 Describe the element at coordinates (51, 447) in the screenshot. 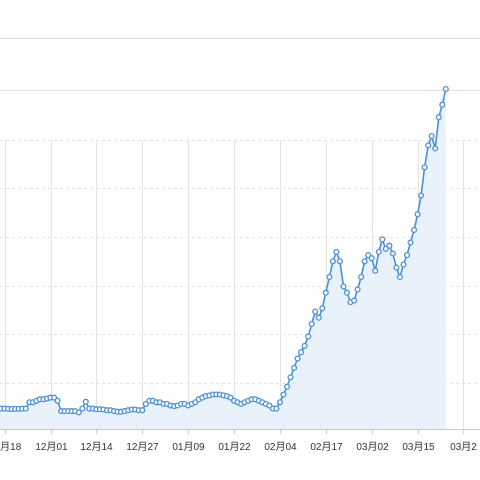

I see `x-tick-label: 12月01` at that location.